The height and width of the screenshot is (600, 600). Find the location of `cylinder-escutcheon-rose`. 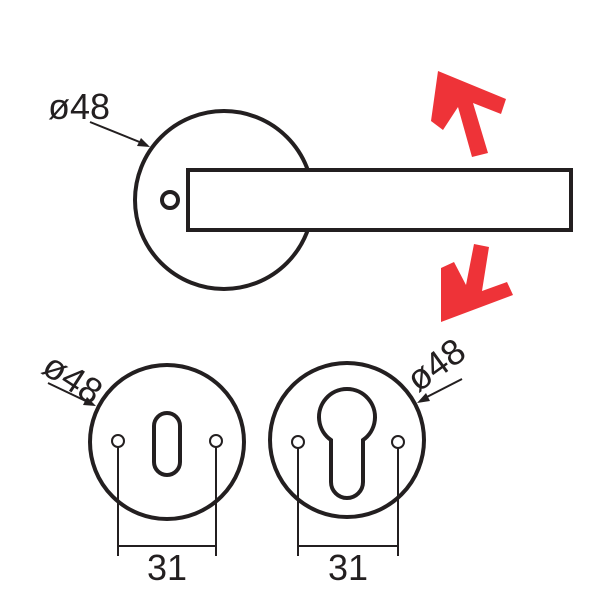

cylinder-escutcheon-rose is located at coordinates (347, 440).